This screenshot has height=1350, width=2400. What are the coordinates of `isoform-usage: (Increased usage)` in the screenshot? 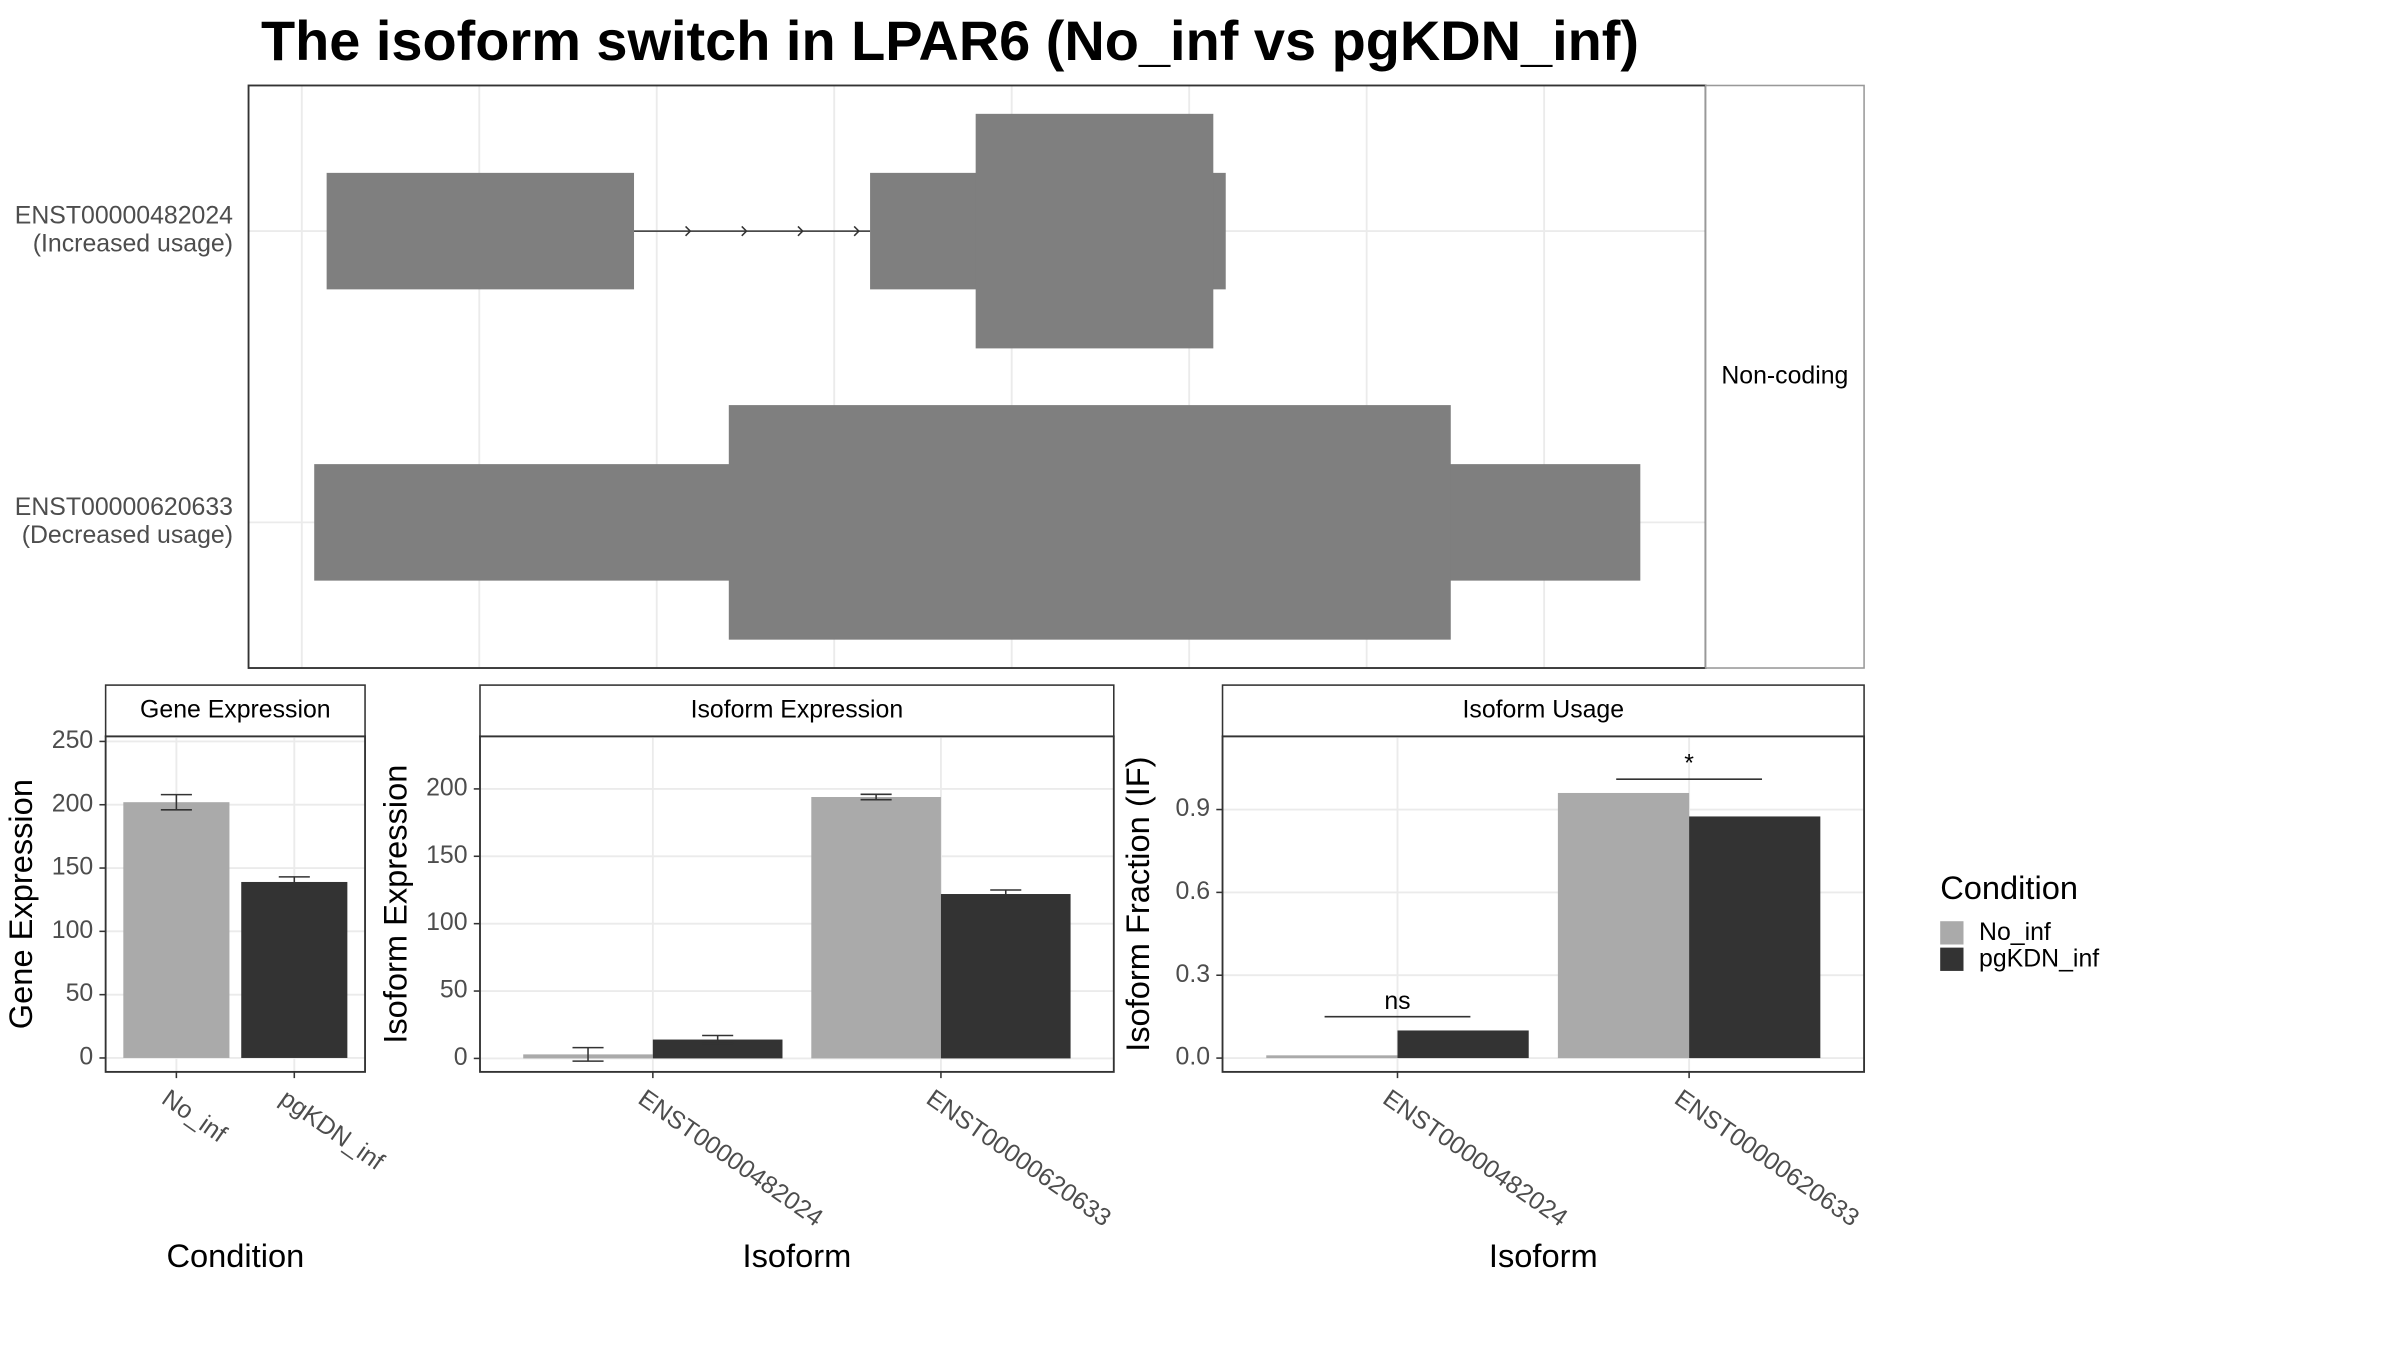 It's located at (133, 244).